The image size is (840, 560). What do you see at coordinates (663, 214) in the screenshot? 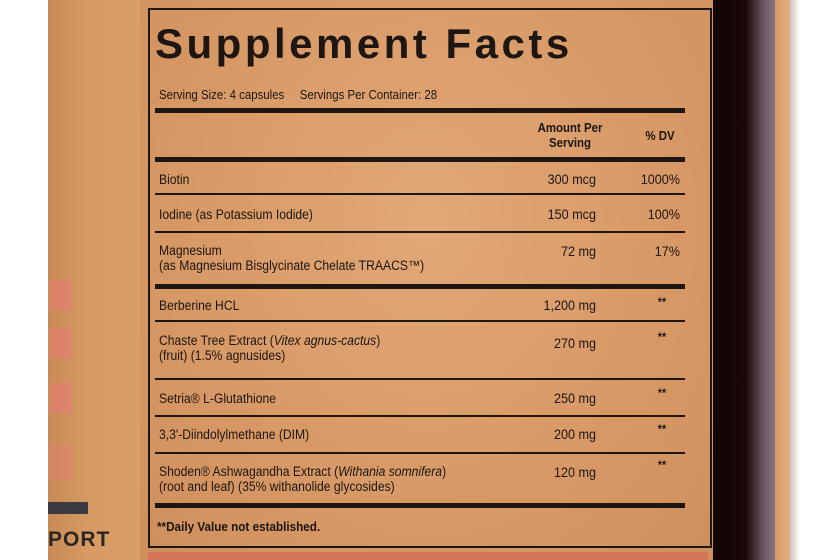
I see `ingredient-dv: 100%` at bounding box center [663, 214].